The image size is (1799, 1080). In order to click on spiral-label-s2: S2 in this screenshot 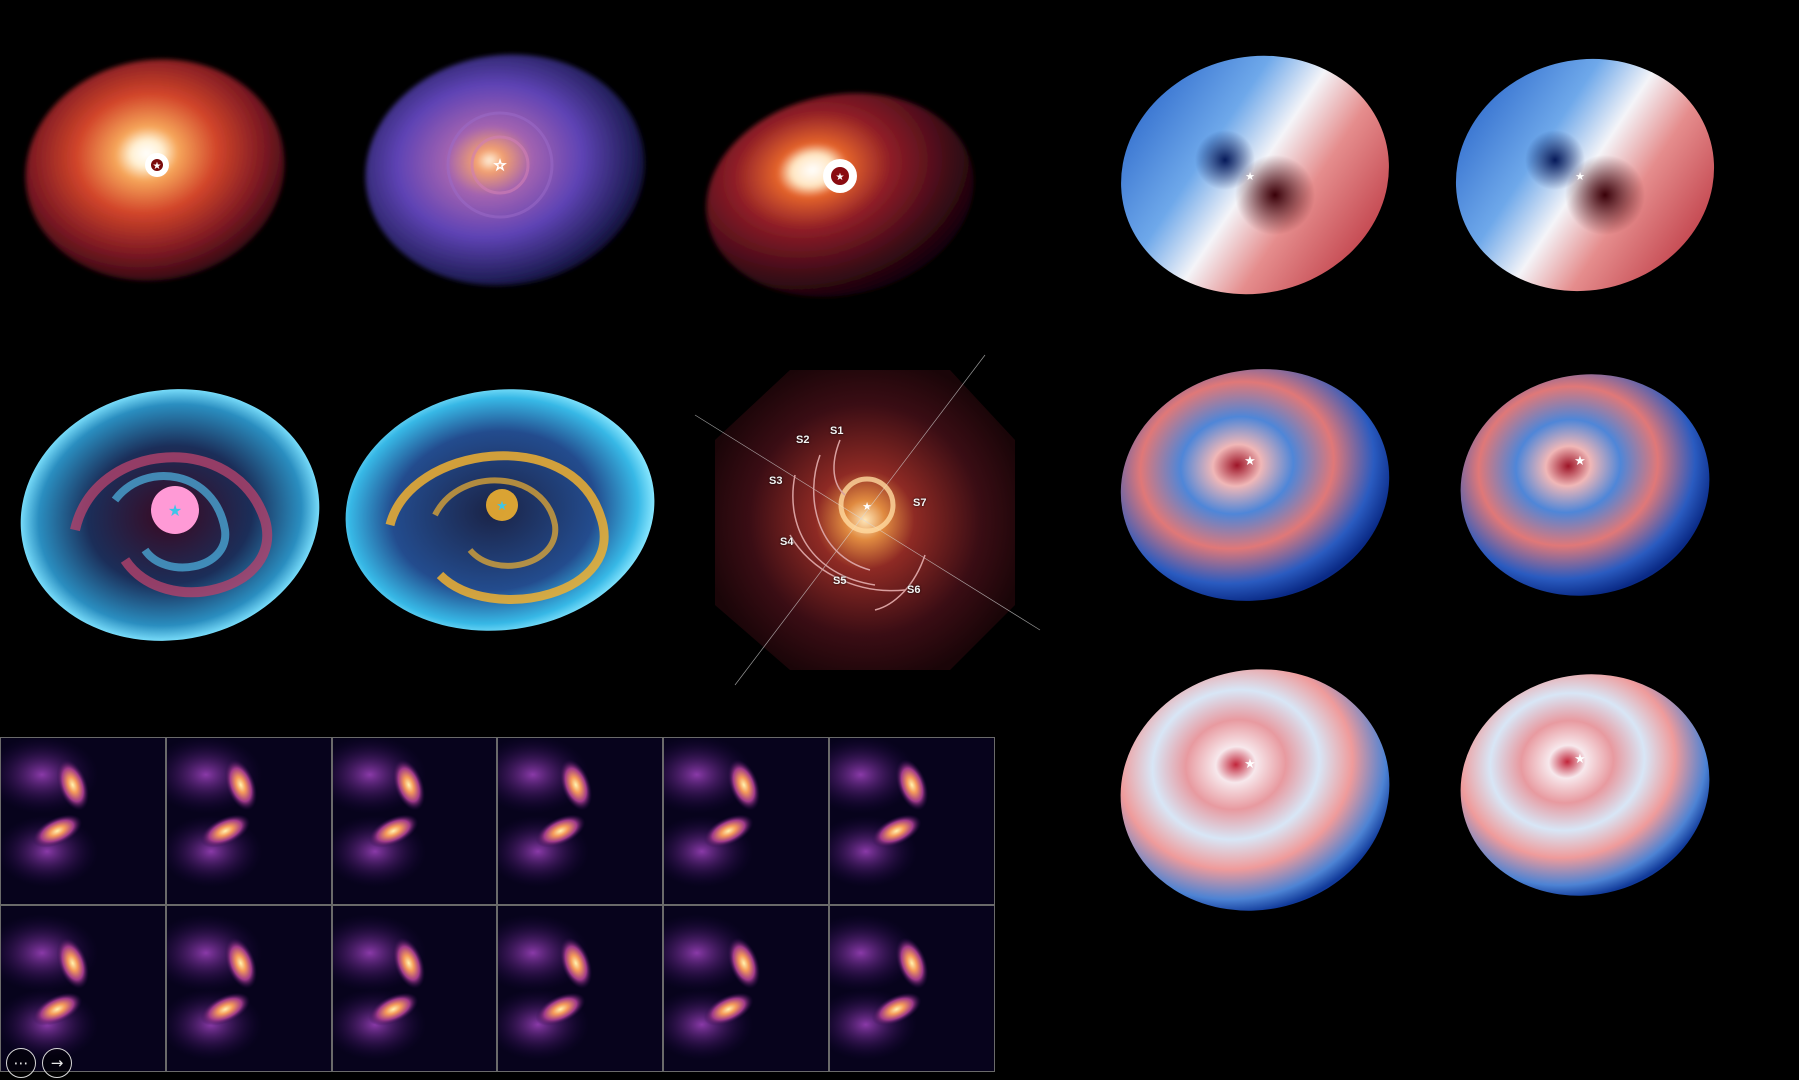, I will do `click(803, 440)`.